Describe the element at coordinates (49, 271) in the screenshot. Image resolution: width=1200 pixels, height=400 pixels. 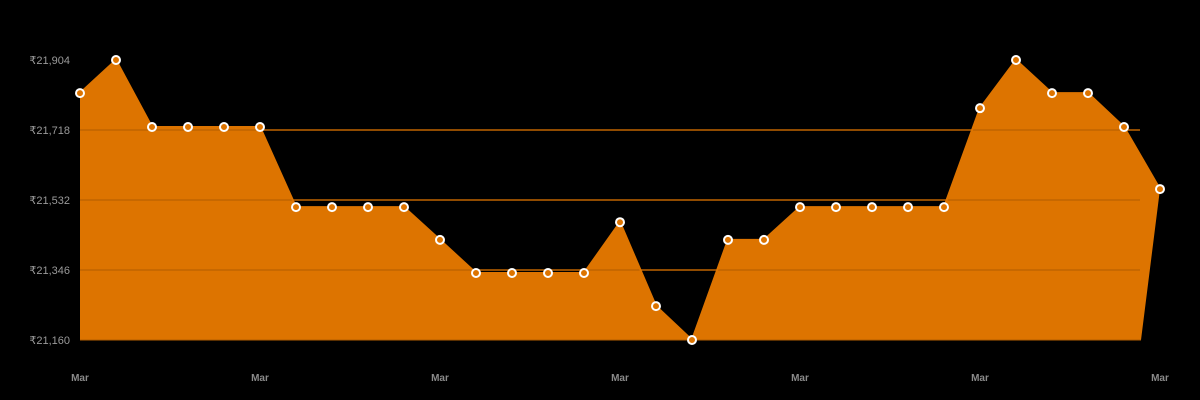
I see `y-tick-label: ₹21,346` at that location.